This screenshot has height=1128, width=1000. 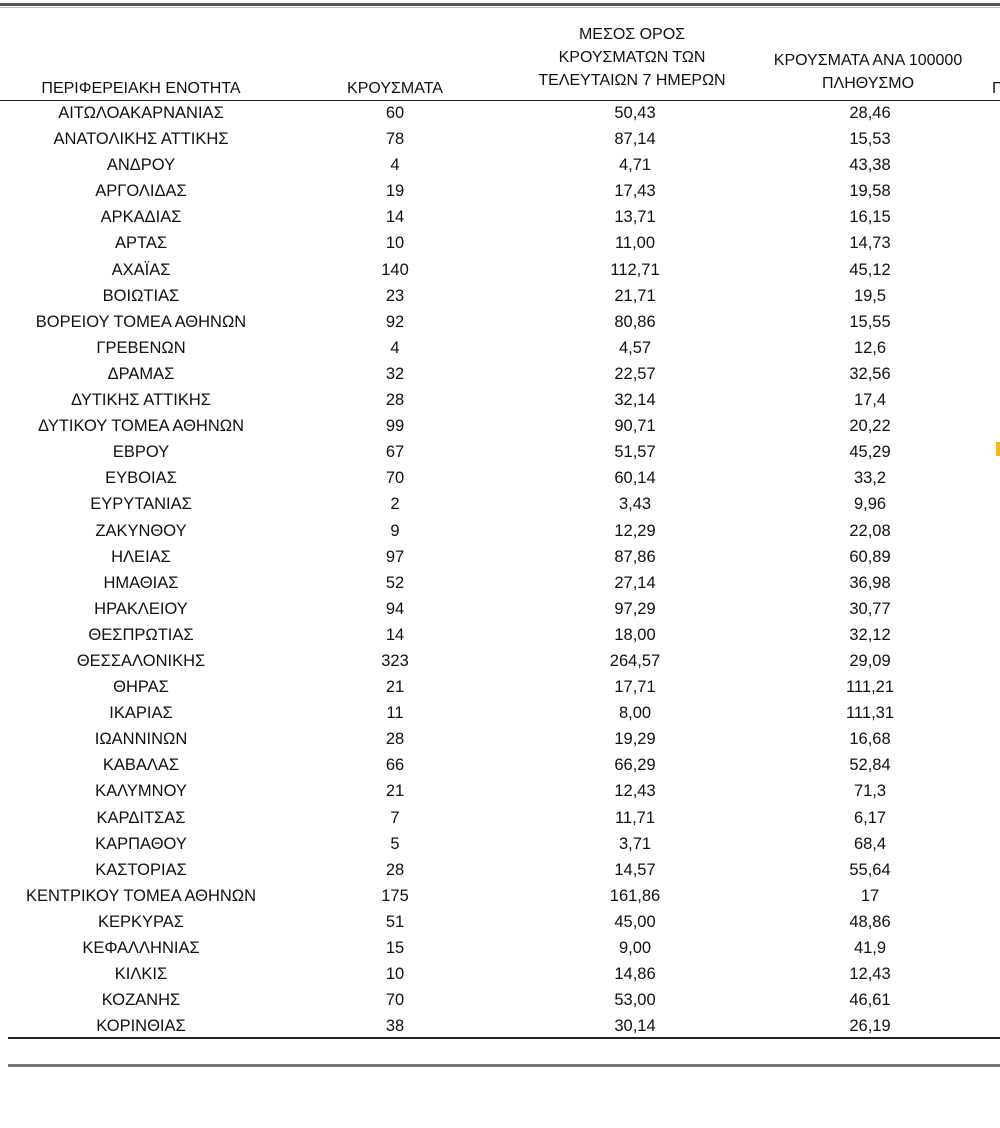 I want to click on avg7-value: 112,71, so click(x=635, y=269).